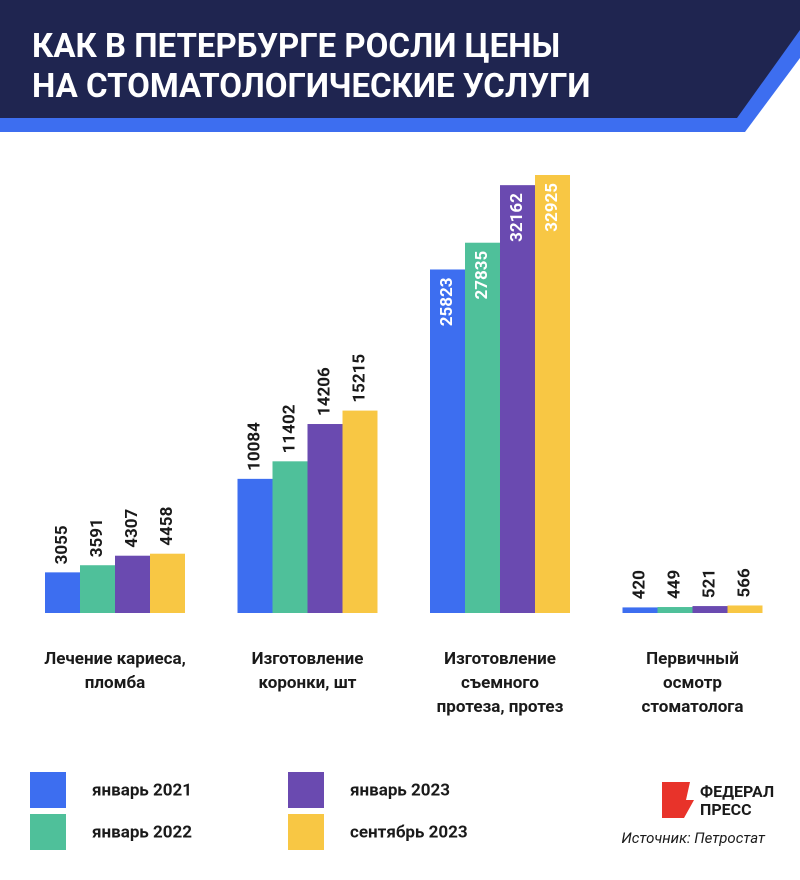 The width and height of the screenshot is (800, 880). What do you see at coordinates (115, 659) in the screenshot?
I see `category-label: Лечение кариеса,` at bounding box center [115, 659].